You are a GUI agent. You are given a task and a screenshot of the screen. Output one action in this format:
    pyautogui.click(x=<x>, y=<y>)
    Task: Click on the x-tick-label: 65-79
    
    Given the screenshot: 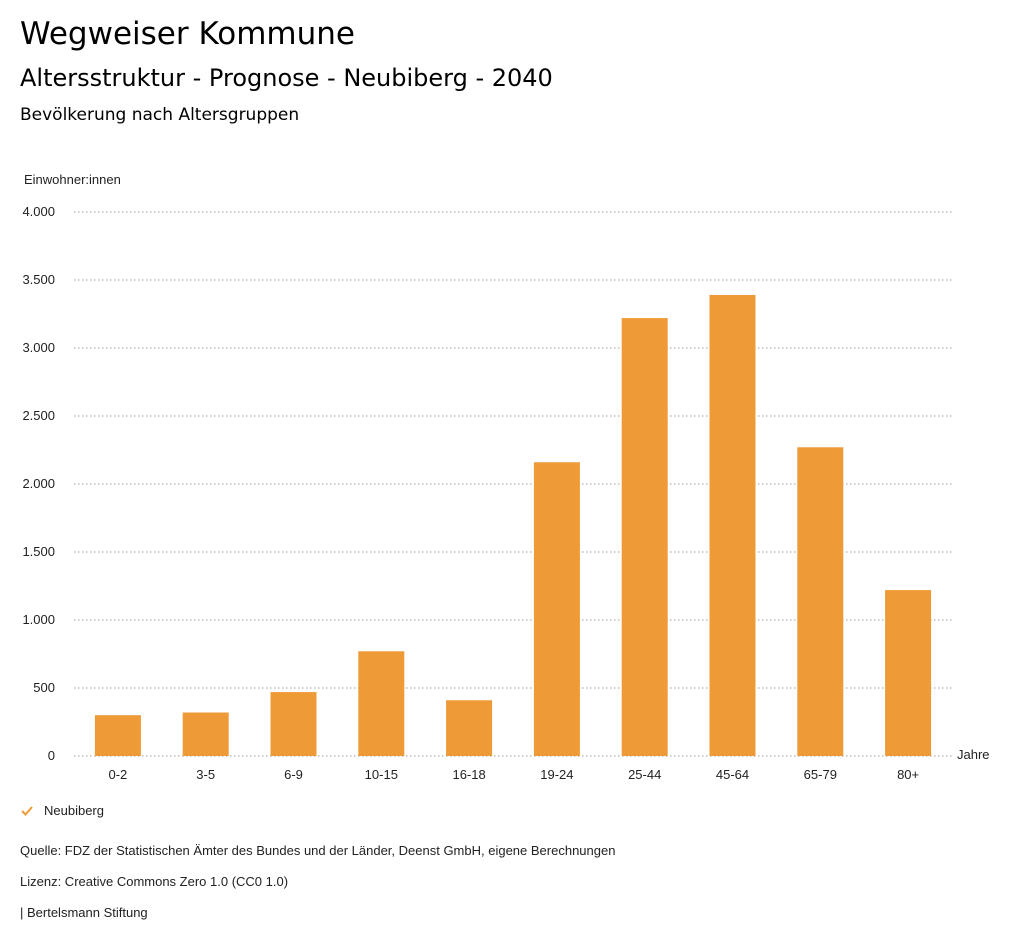 What is the action you would take?
    pyautogui.click(x=820, y=774)
    